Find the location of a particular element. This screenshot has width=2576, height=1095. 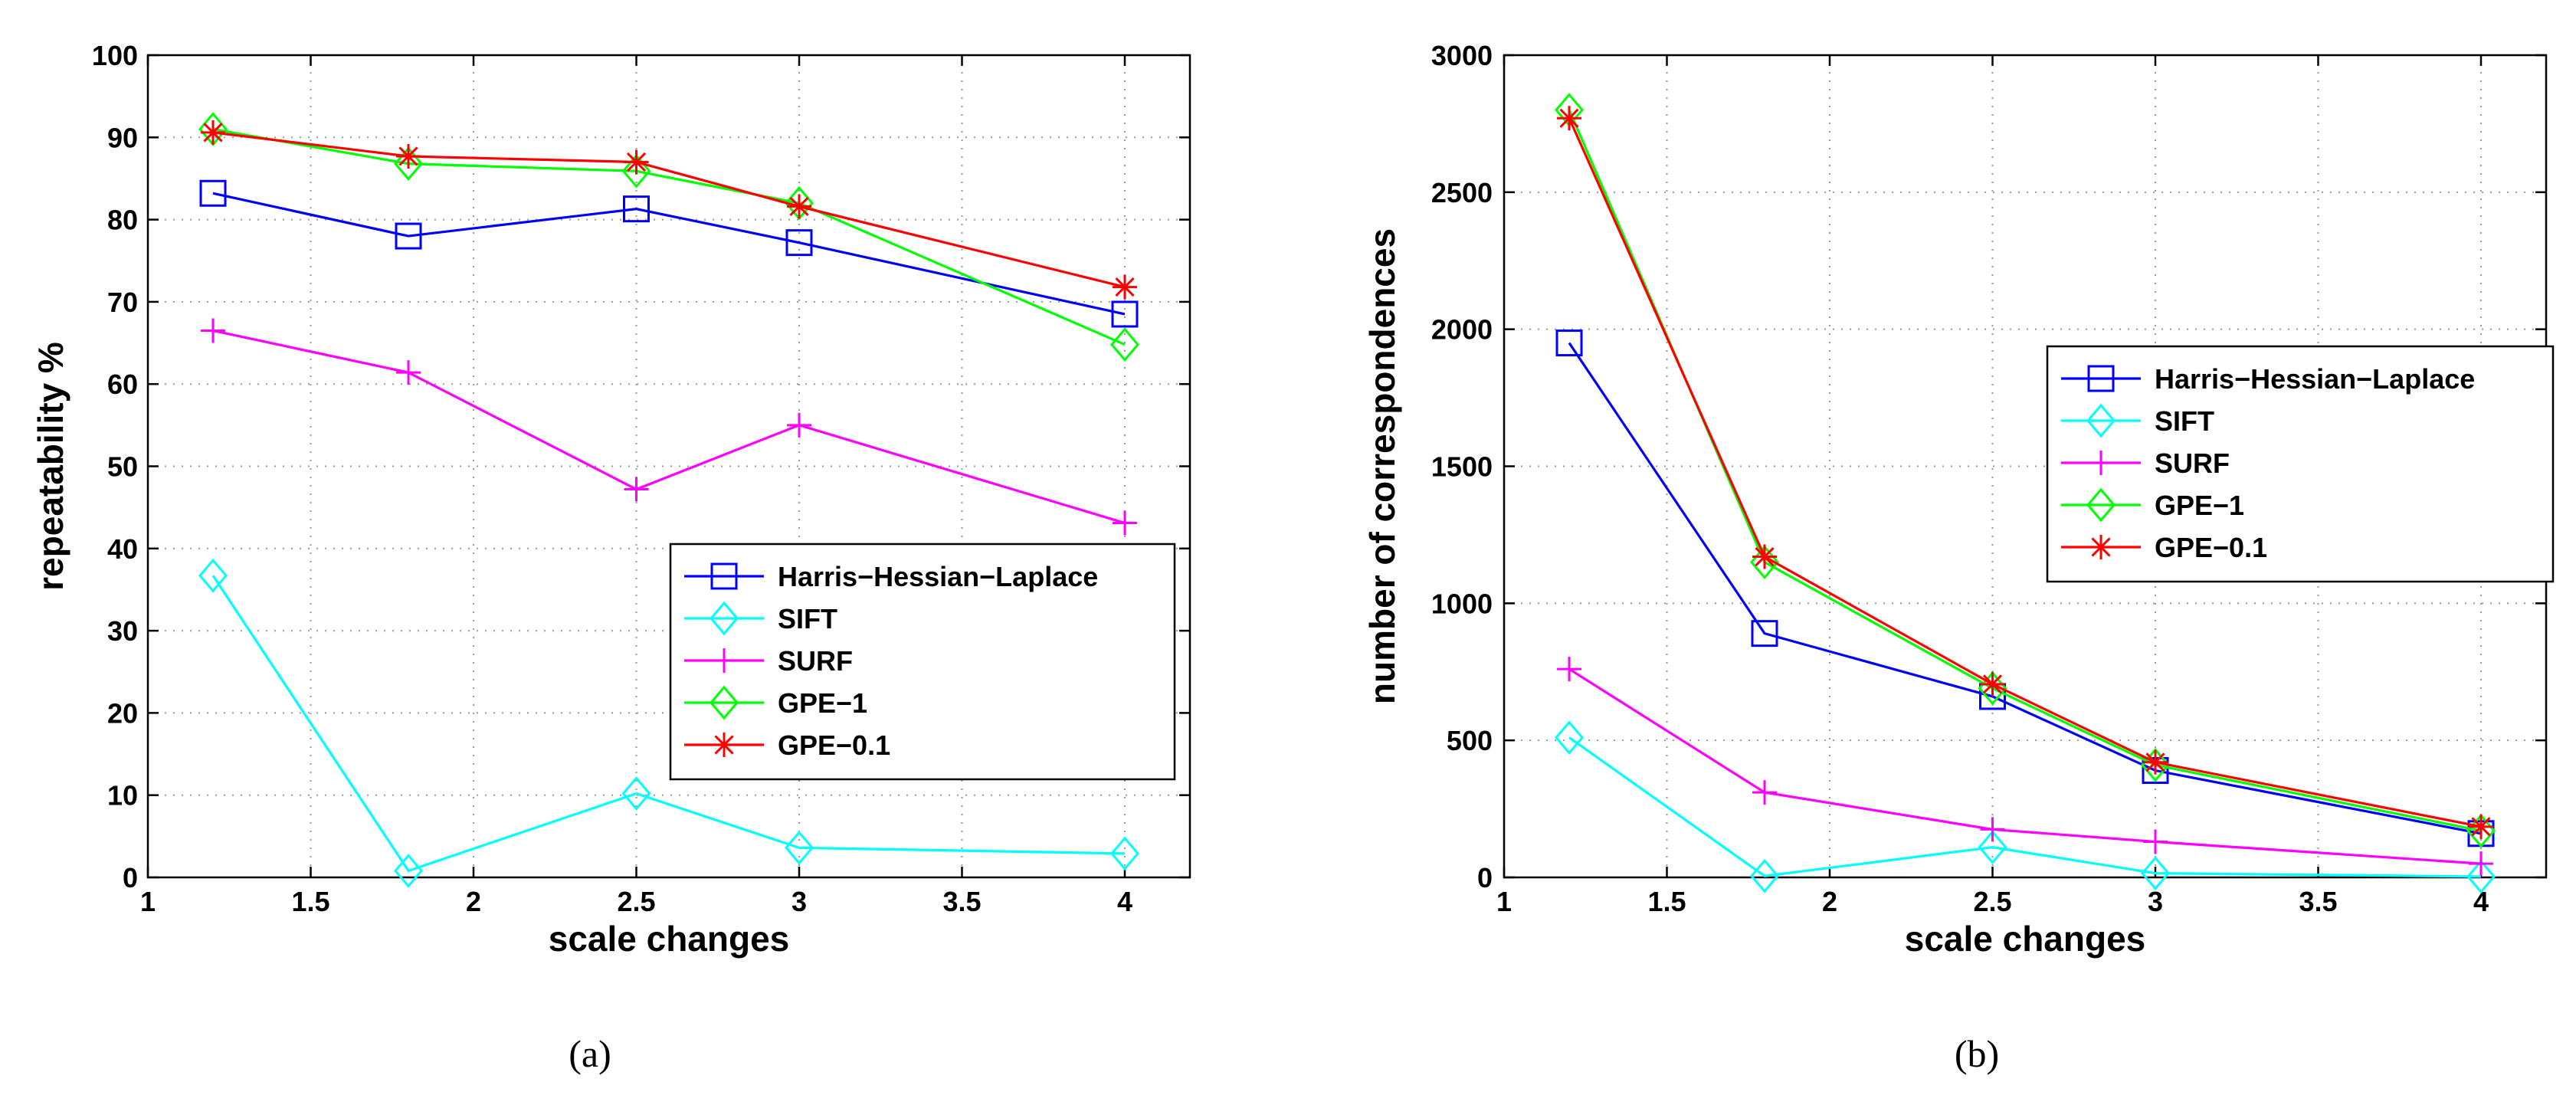

y-tick-label: 40 is located at coordinates (122, 549).